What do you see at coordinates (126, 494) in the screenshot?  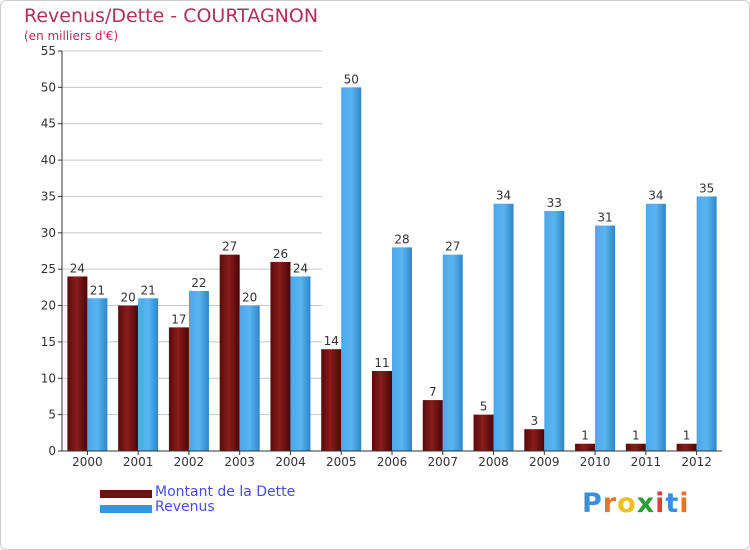 I see `legend-swatch-dette` at bounding box center [126, 494].